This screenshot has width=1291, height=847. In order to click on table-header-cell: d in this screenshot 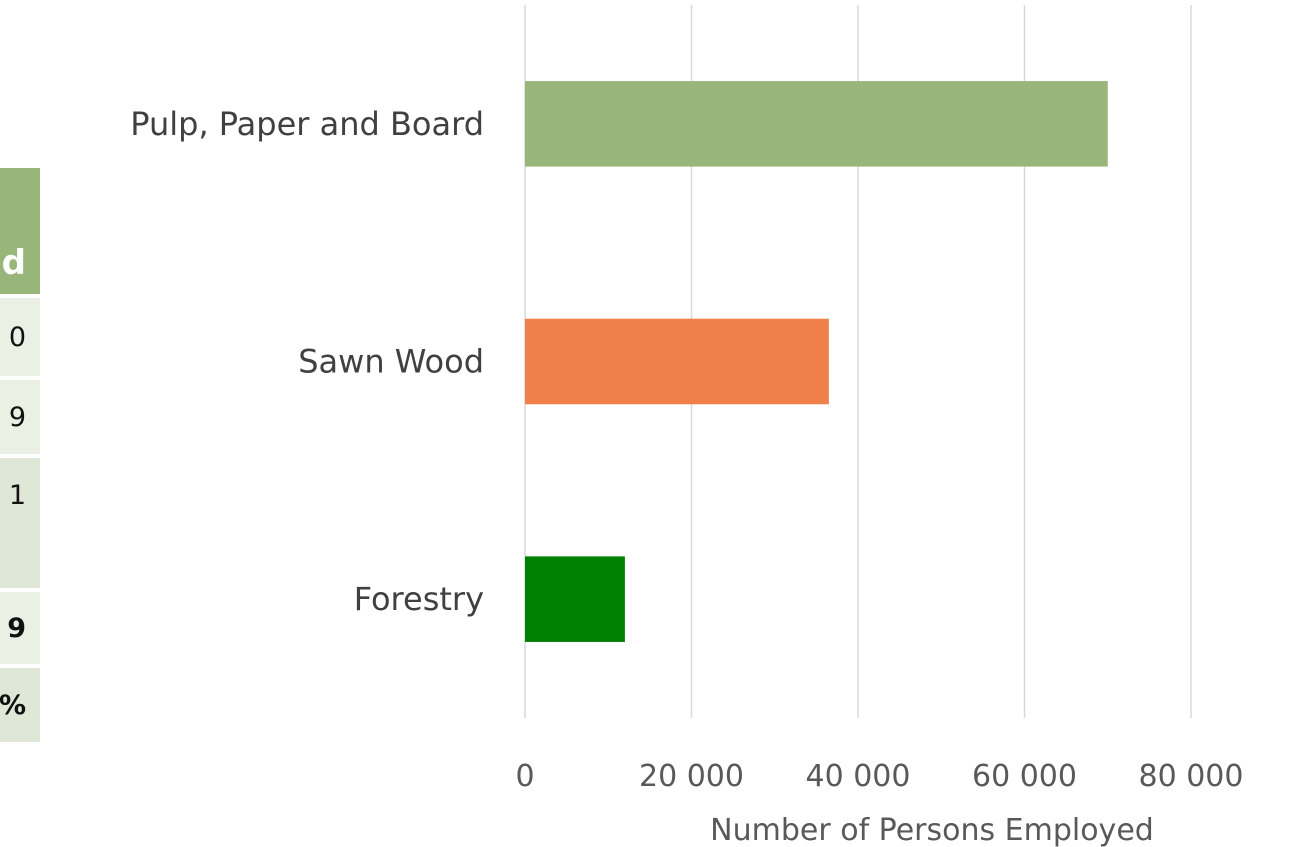, I will do `click(20, 232)`.